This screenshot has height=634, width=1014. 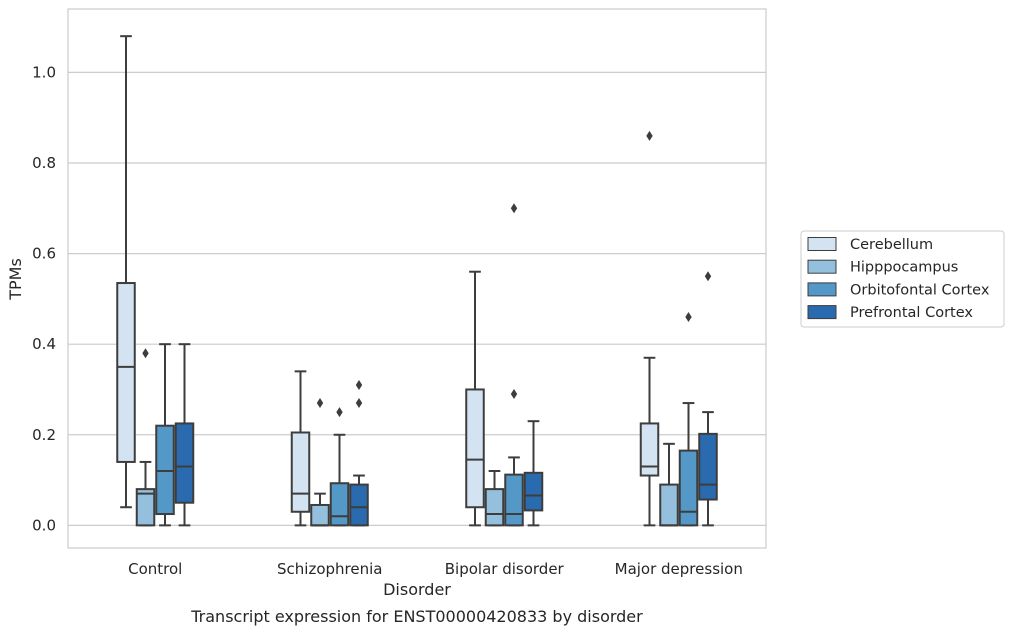 What do you see at coordinates (920, 290) in the screenshot?
I see `legend-label: Orbitofontal Cortex` at bounding box center [920, 290].